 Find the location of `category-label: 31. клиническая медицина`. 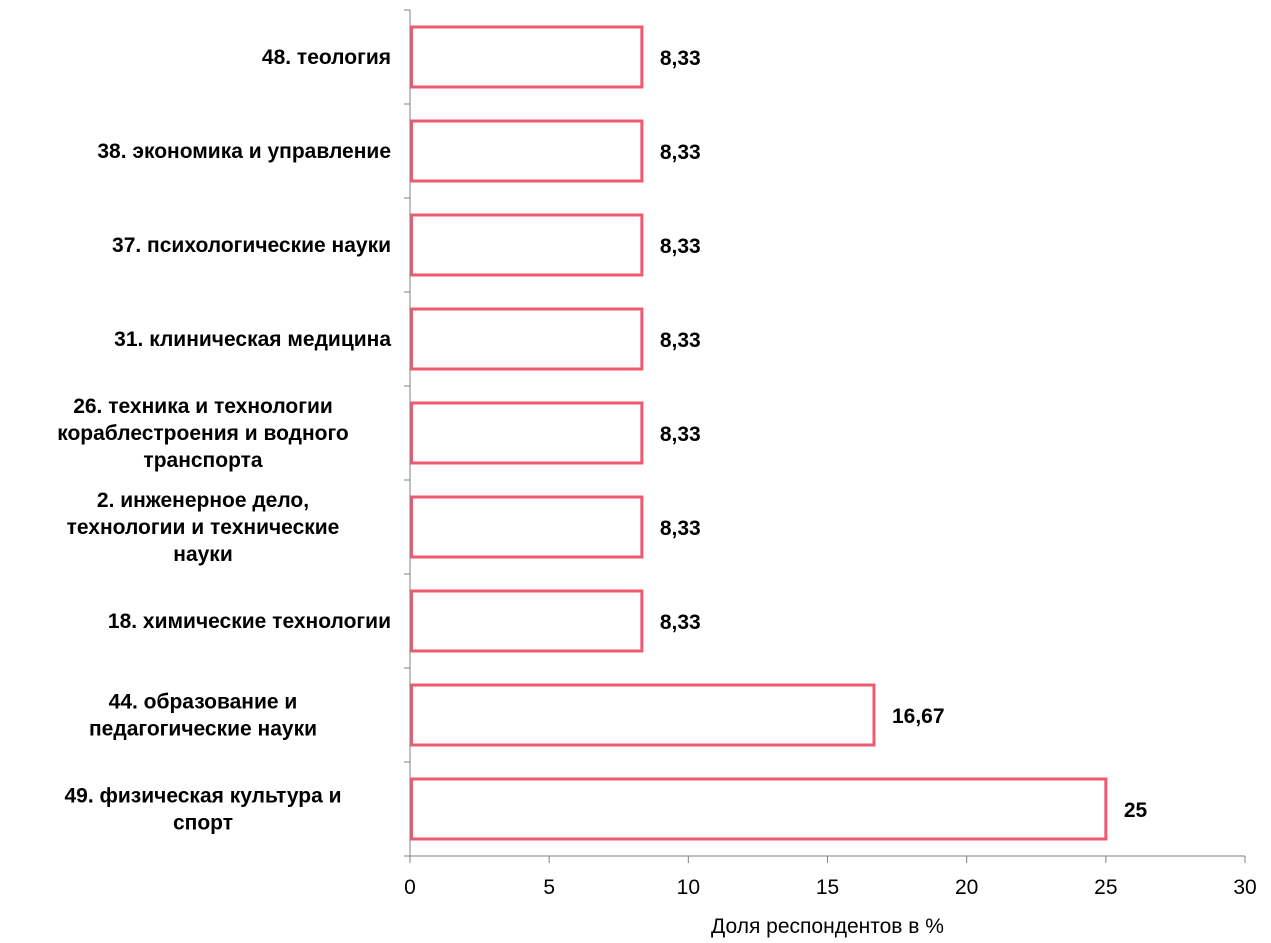

category-label: 31. клиническая медицина is located at coordinates (252, 339).